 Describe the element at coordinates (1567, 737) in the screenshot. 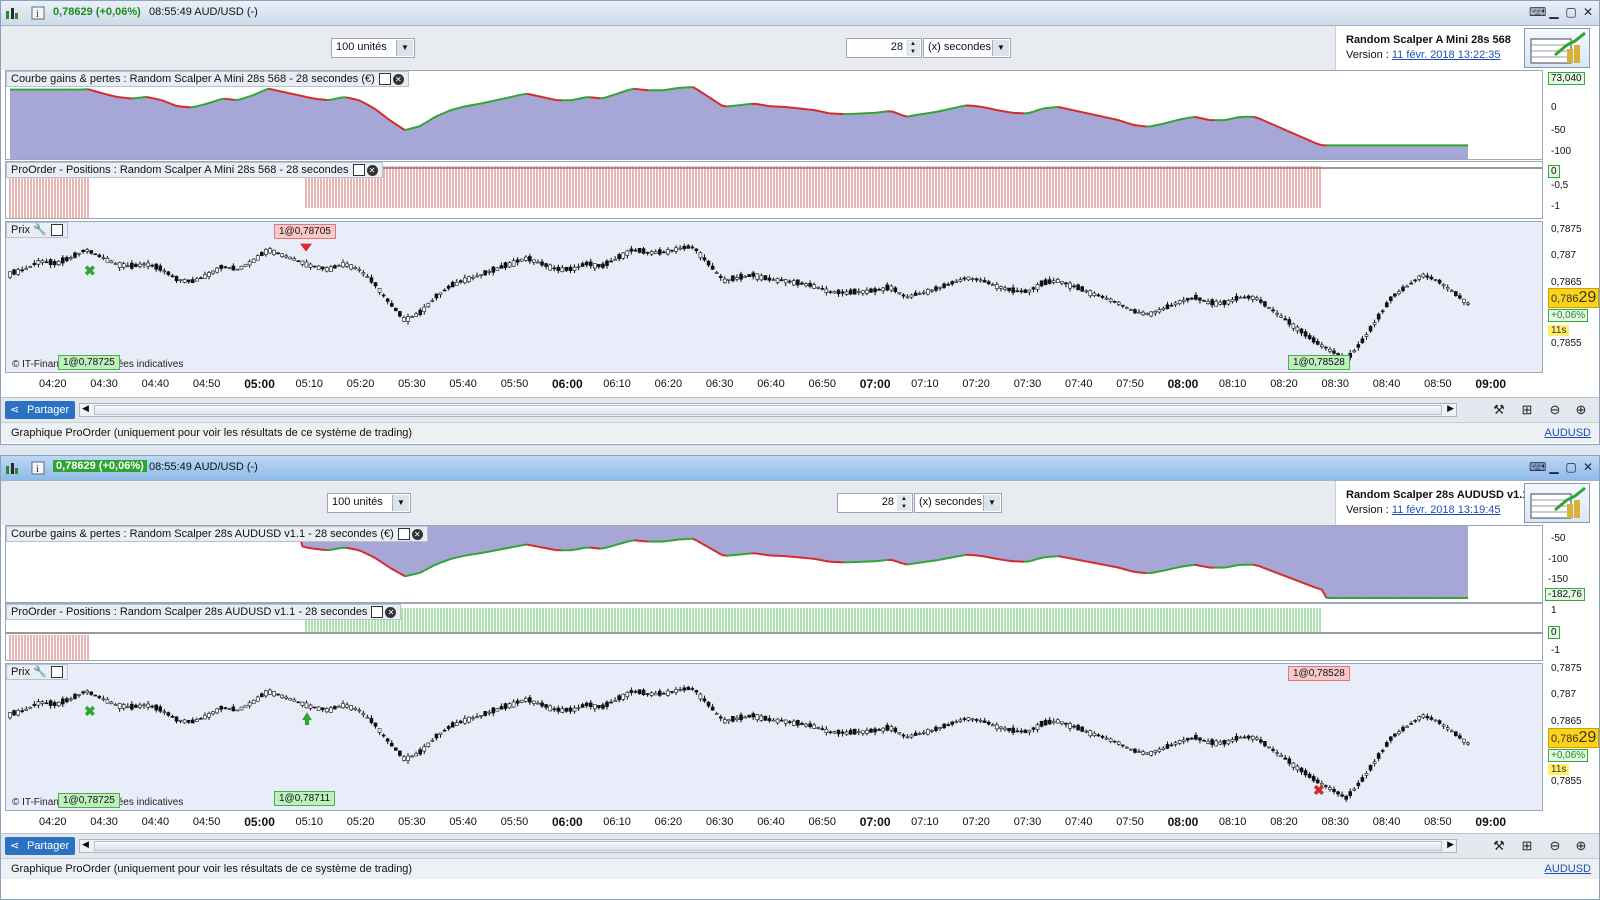

I see `price-axis: 0,7875 0,787 0,7865 0,7855` at that location.